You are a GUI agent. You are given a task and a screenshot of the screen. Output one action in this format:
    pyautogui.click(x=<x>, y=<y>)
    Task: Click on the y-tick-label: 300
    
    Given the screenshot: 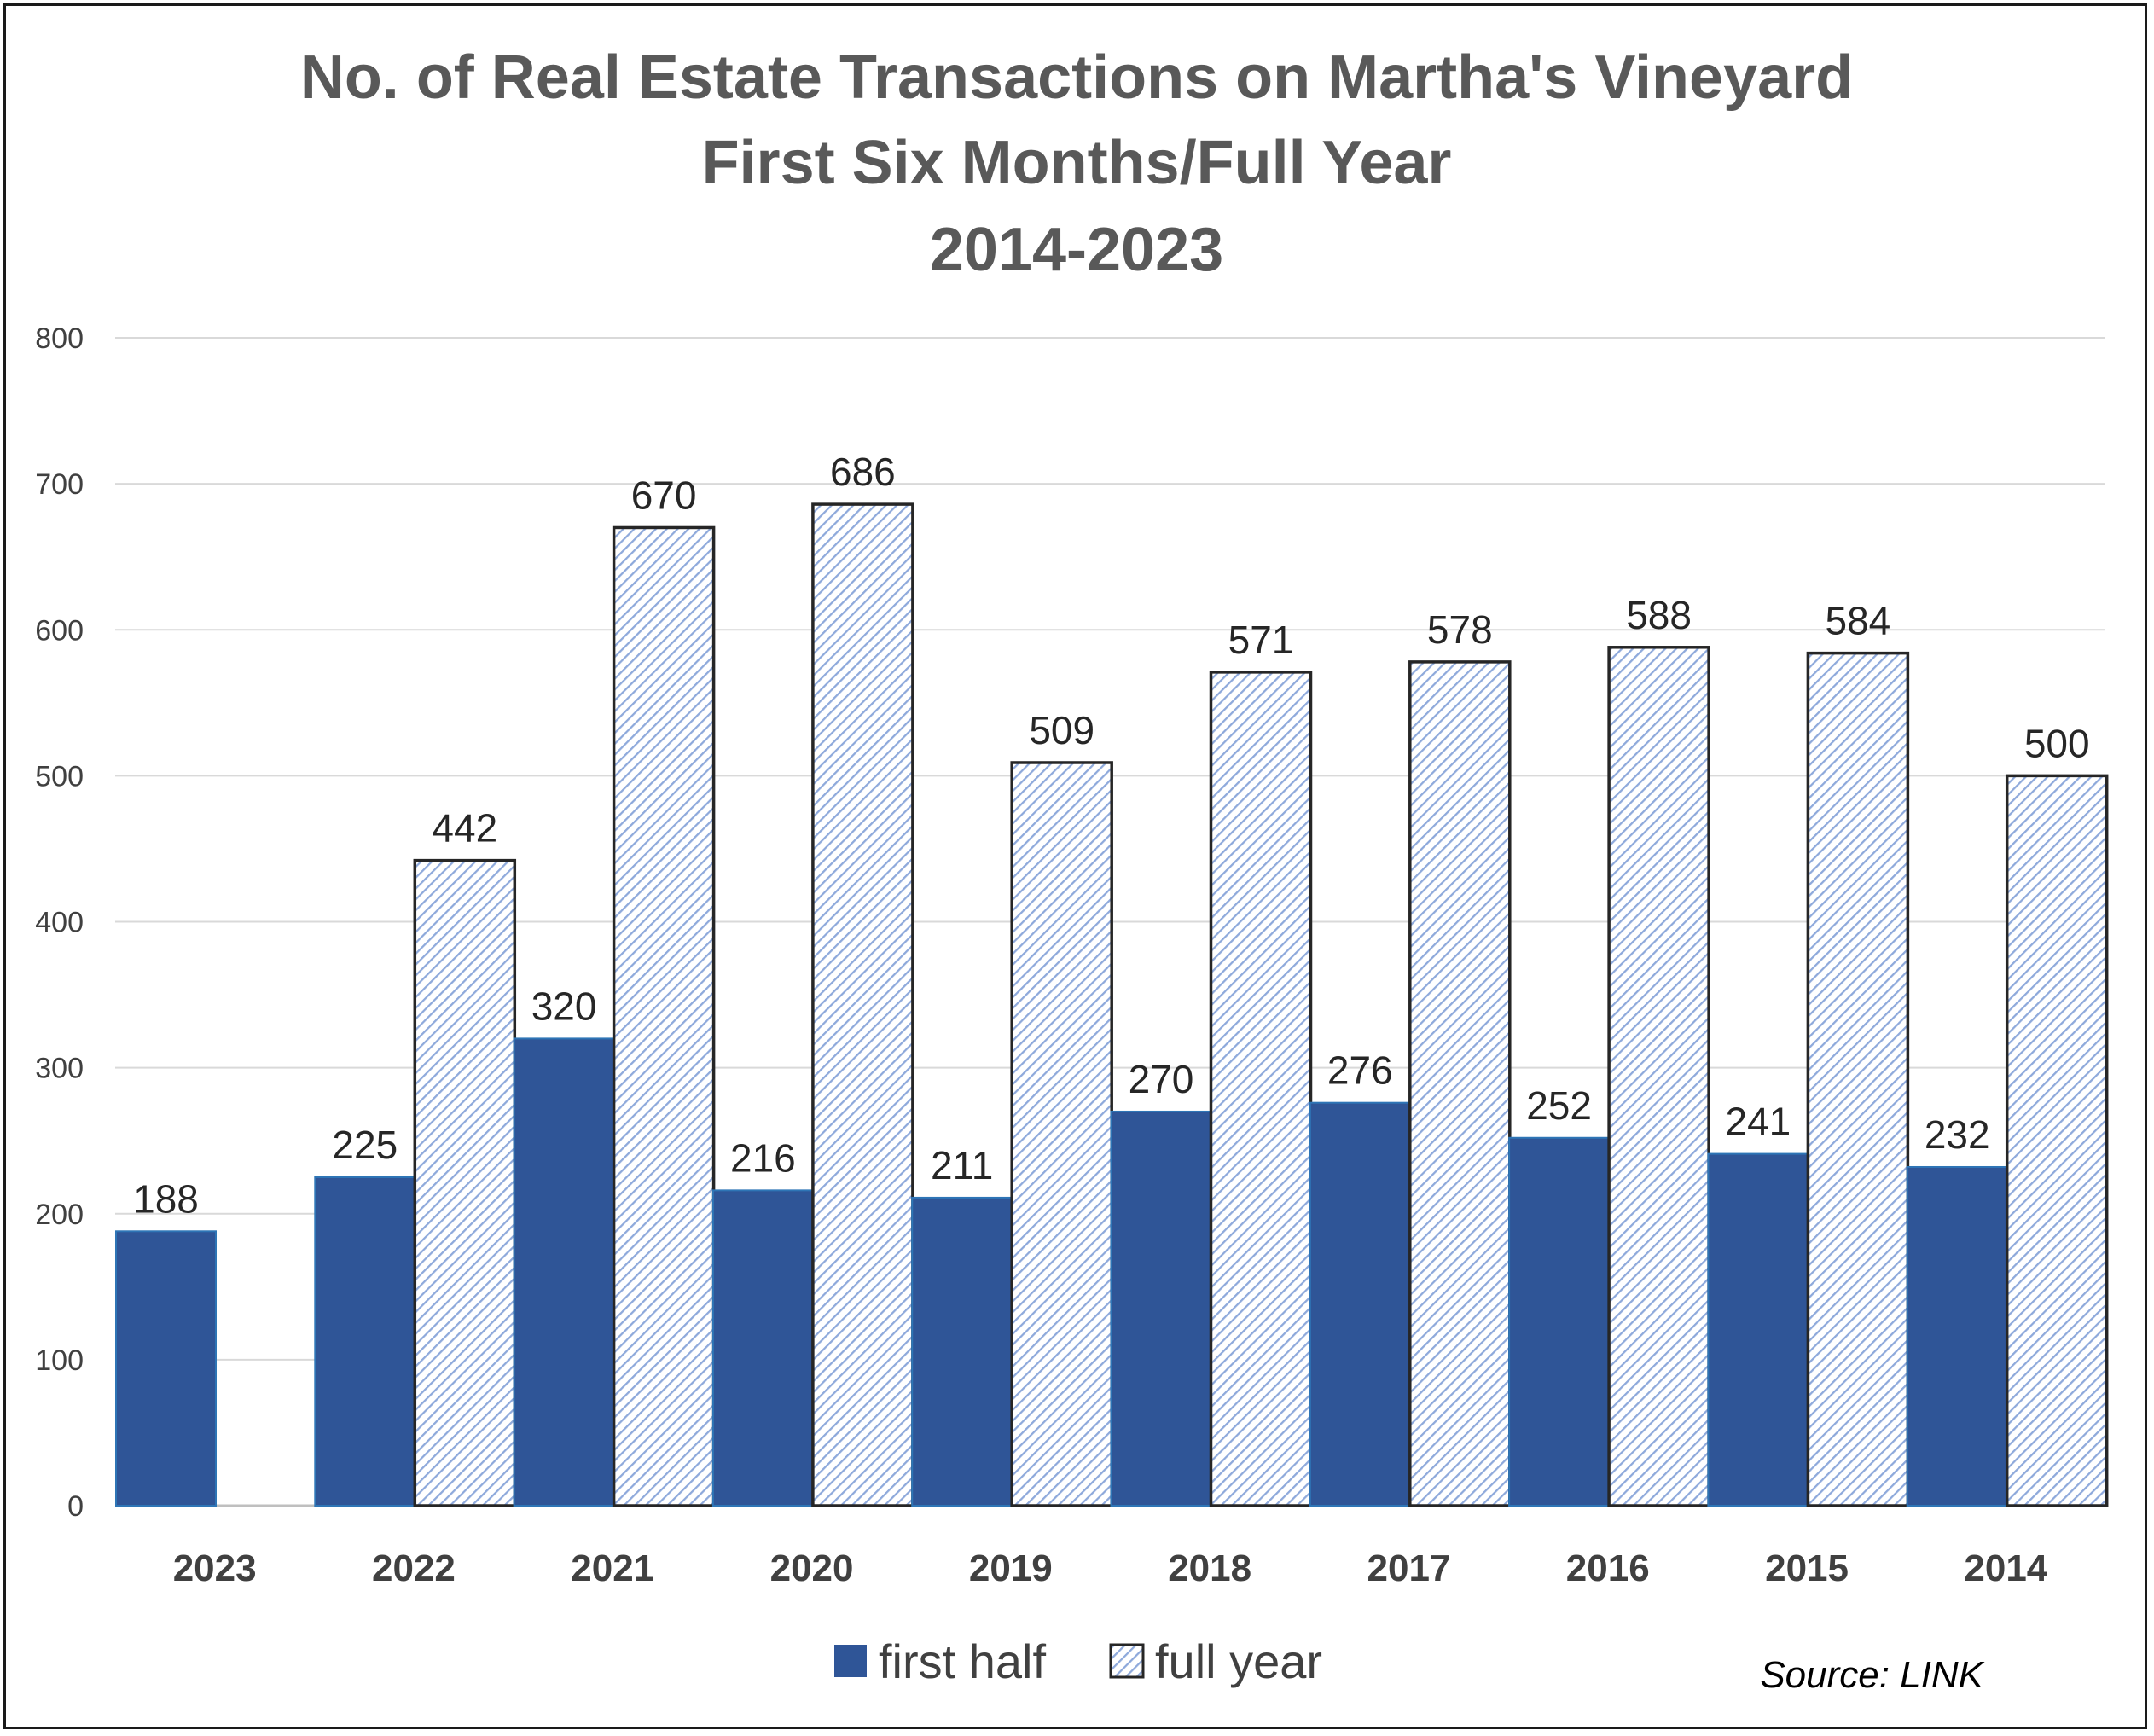 What is the action you would take?
    pyautogui.click(x=59, y=1069)
    